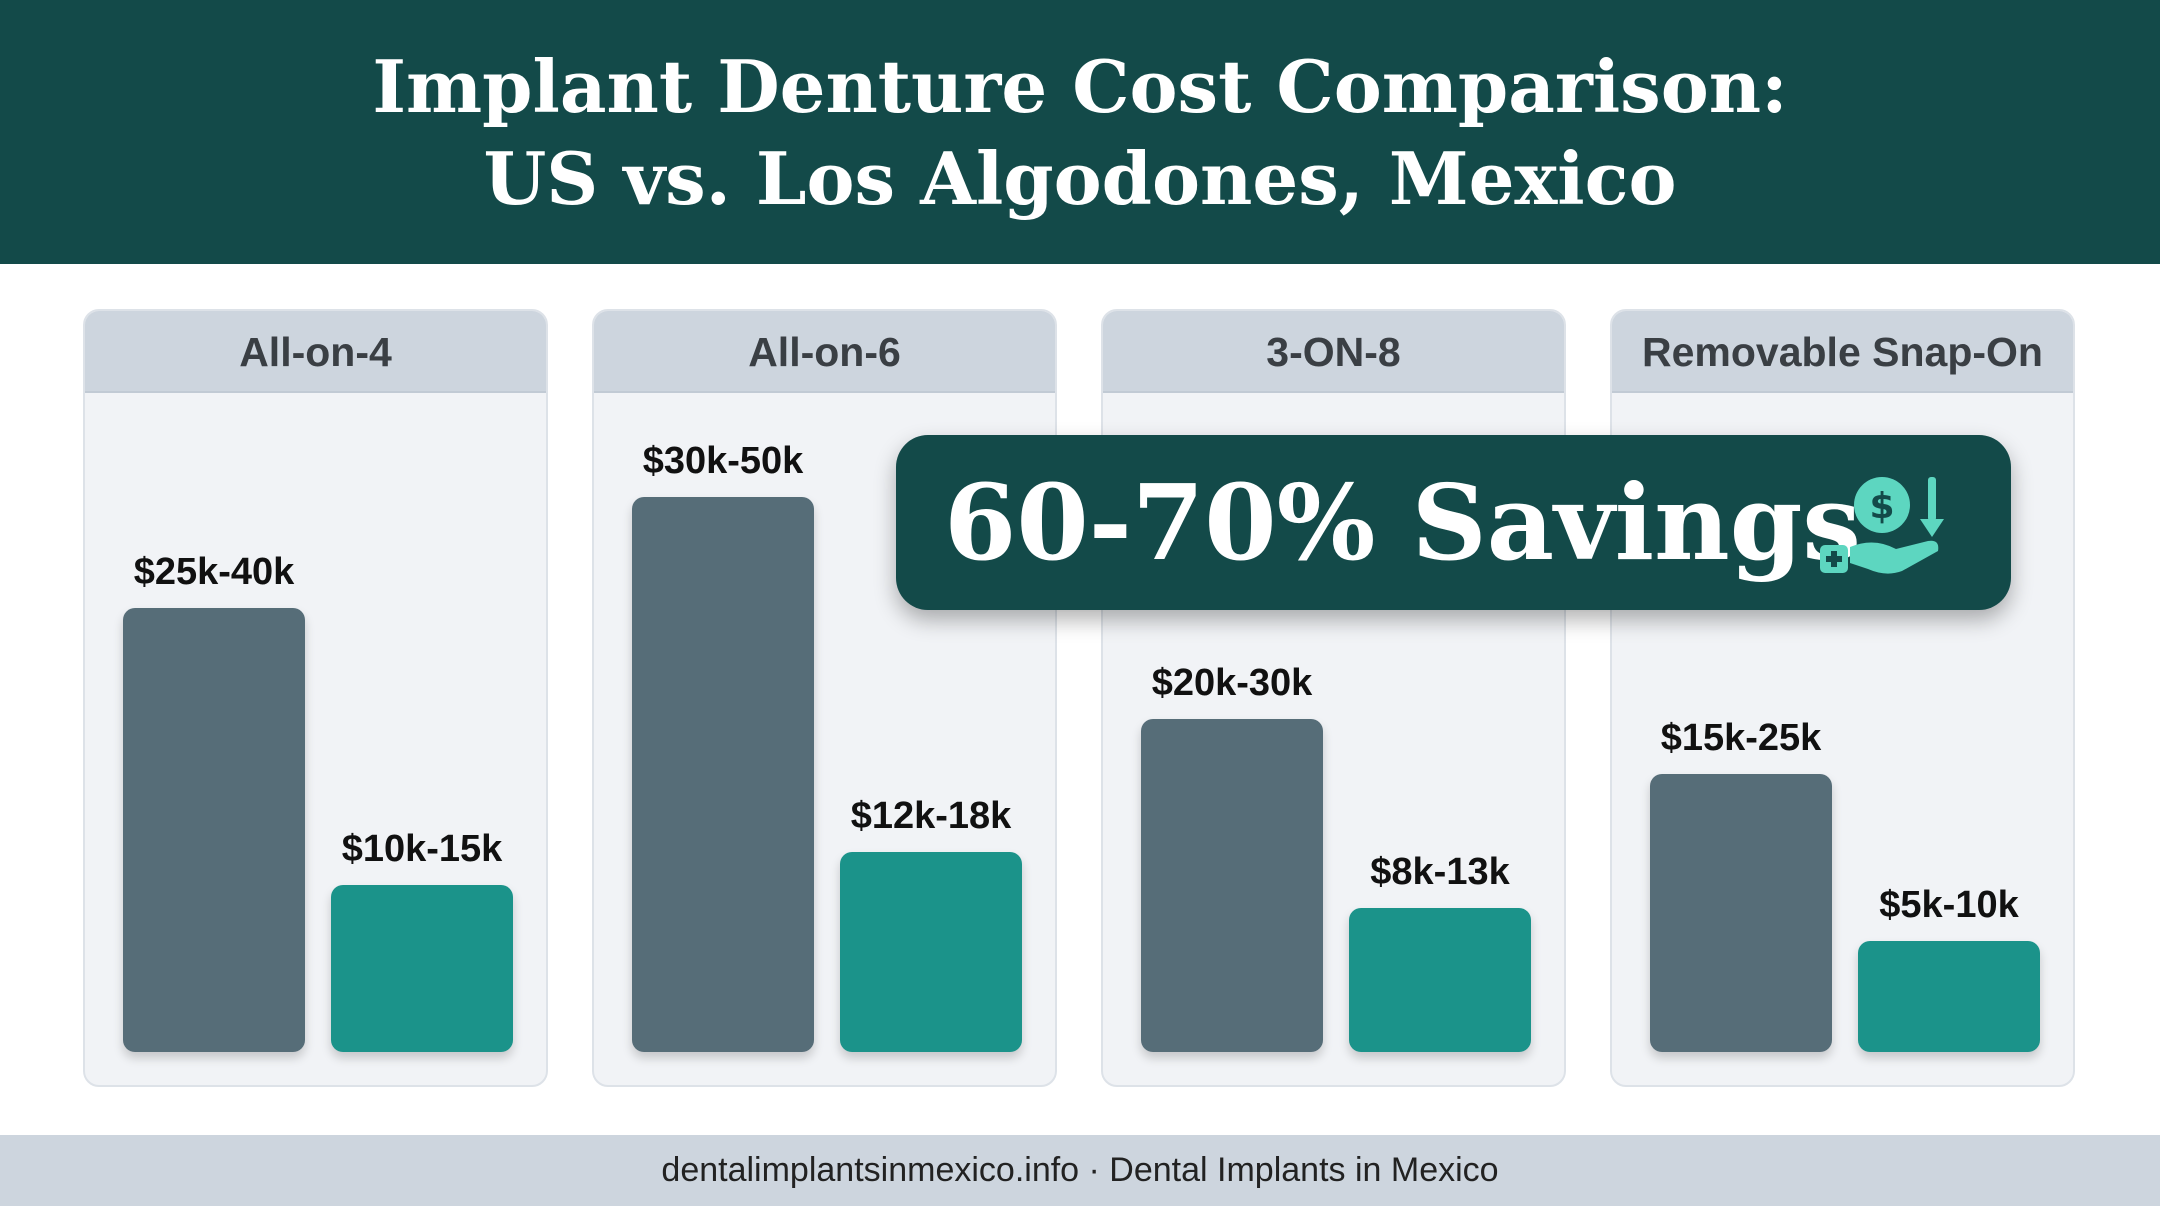  What do you see at coordinates (1402, 522) in the screenshot?
I see `savings-callout-text: 60-70% Savings` at bounding box center [1402, 522].